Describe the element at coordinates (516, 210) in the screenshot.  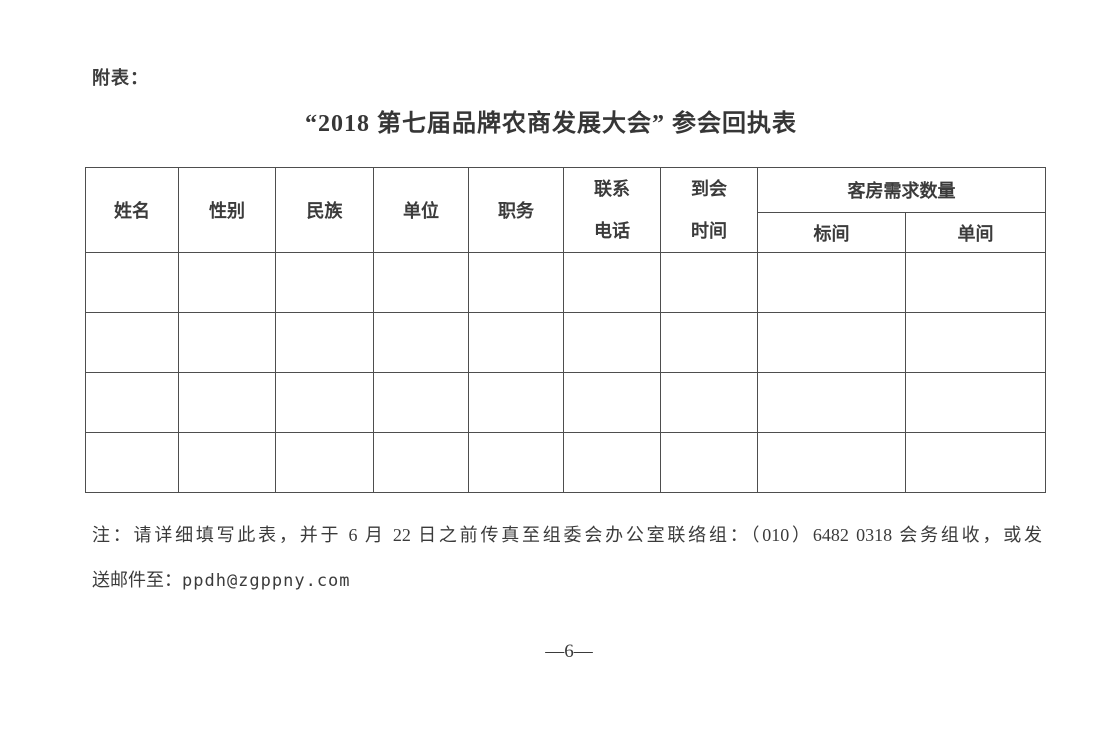
I see `header-job-title: 职务` at that location.